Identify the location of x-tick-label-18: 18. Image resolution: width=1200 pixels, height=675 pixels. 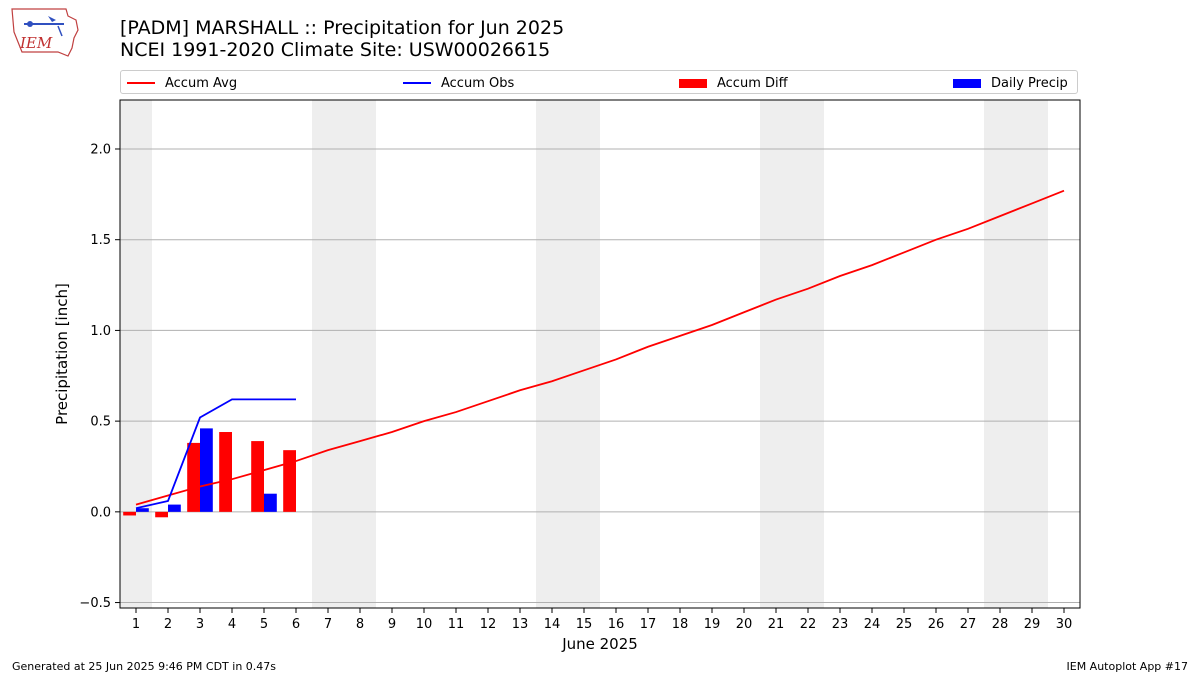
(680, 624).